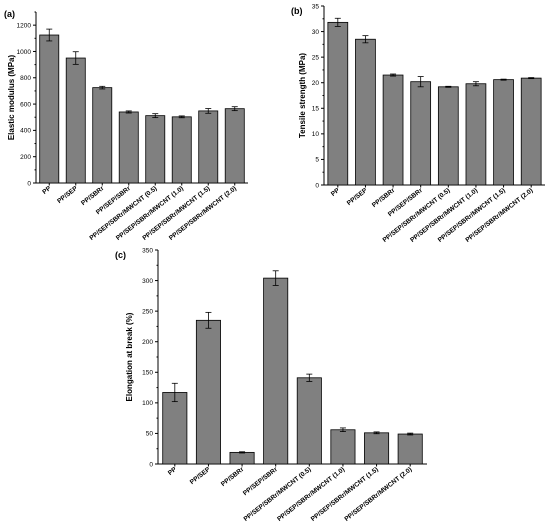  Describe the element at coordinates (316, 109) in the screenshot. I see `y-tick-label: 15` at that location.